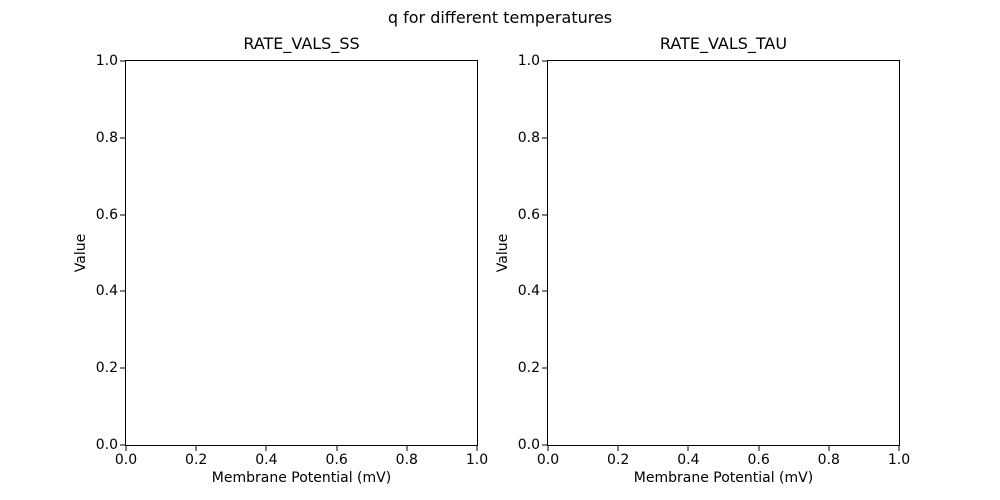 The height and width of the screenshot is (500, 1000). I want to click on subplot-title: RATE_VALS_SS, so click(301, 43).